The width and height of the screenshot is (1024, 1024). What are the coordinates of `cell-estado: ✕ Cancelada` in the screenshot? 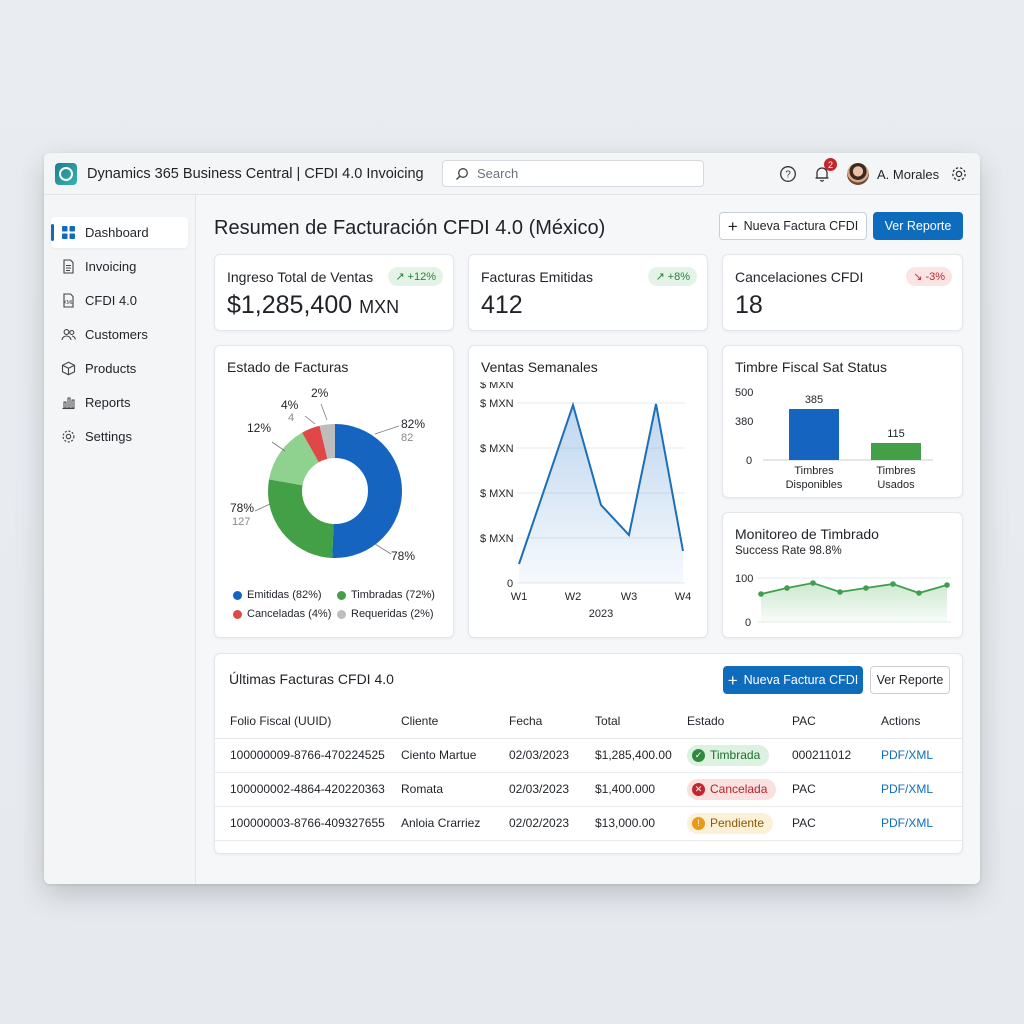 It's located at (739, 789).